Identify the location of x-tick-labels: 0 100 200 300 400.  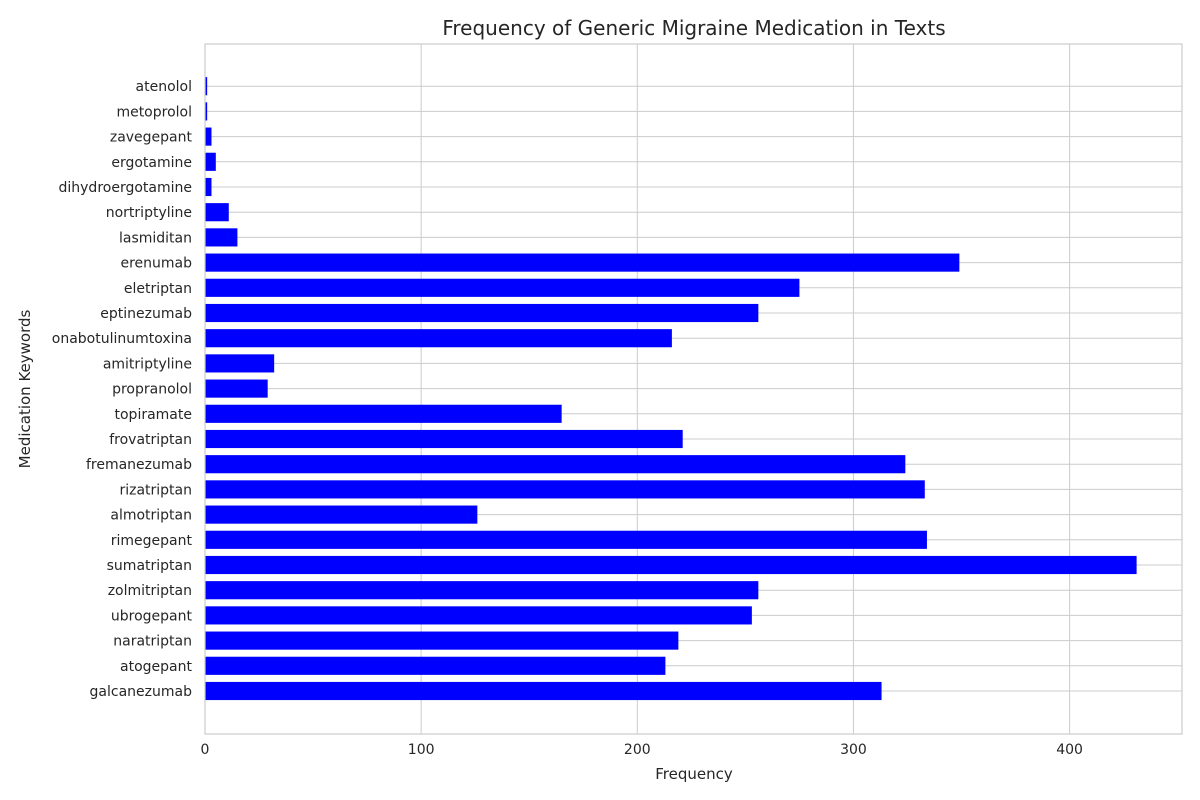
(642, 750).